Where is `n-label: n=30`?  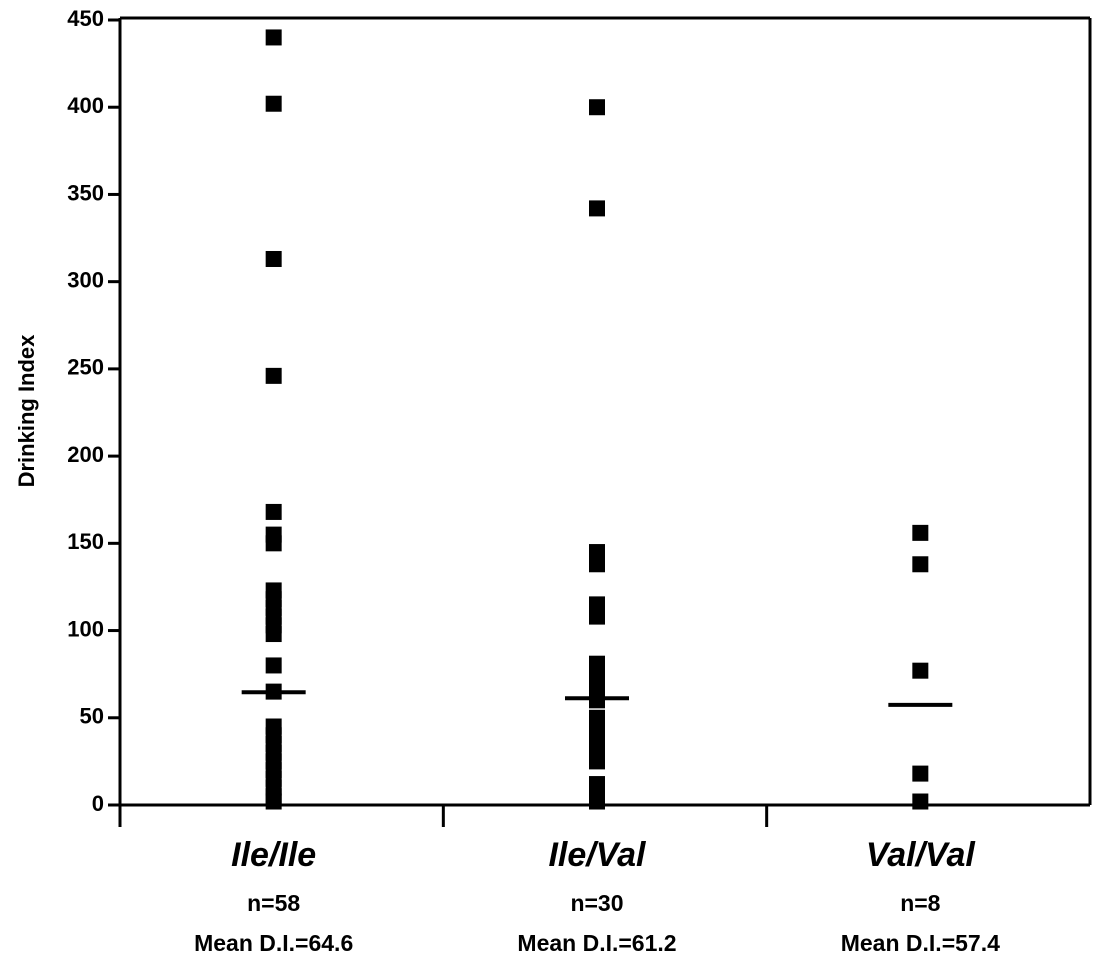 n-label: n=30 is located at coordinates (596, 903).